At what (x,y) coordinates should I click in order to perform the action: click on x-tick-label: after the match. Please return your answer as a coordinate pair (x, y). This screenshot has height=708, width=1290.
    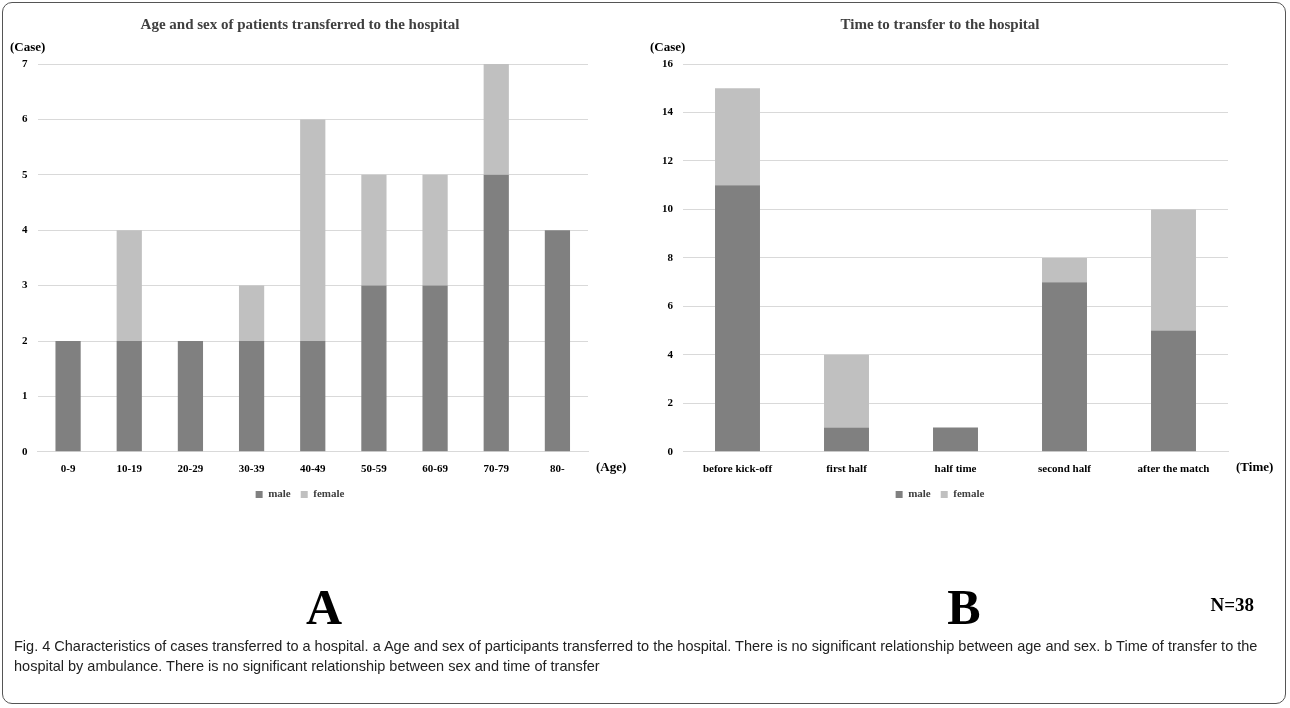
    Looking at the image, I should click on (1173, 468).